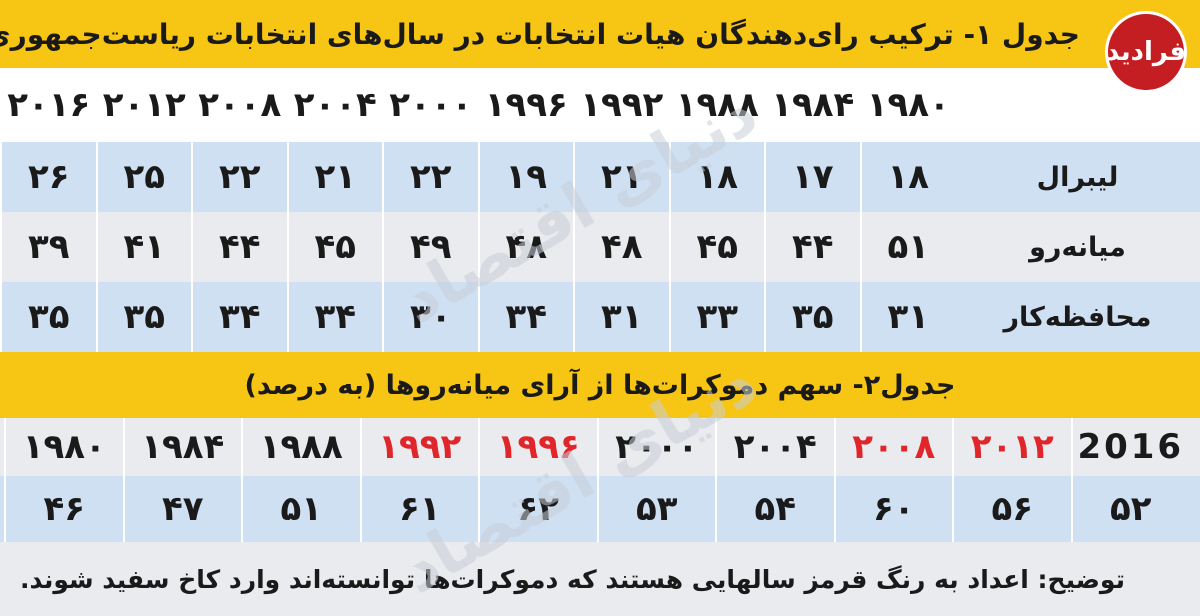  What do you see at coordinates (239, 105) in the screenshot?
I see `table1-year-header: ۲۰۰۸` at bounding box center [239, 105].